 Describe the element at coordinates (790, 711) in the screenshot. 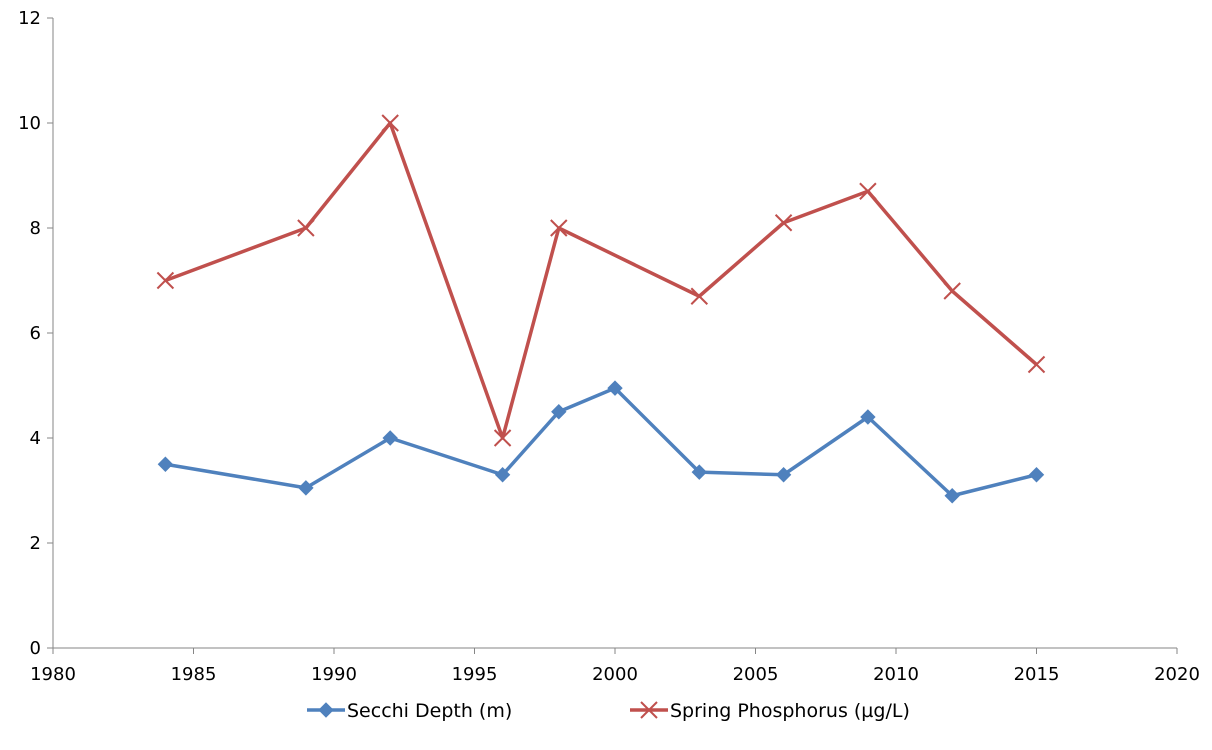

I see `legend-label: Spring Phosphorus (µg/L)` at that location.